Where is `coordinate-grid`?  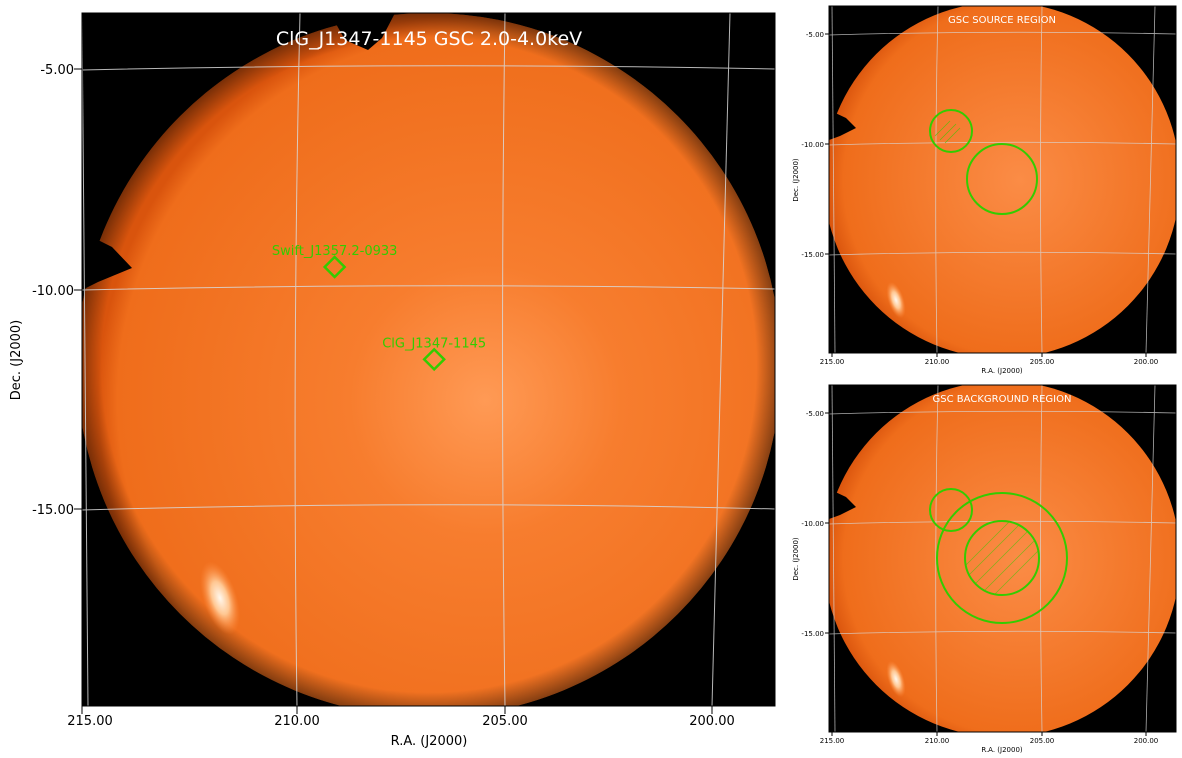 coordinate-grid is located at coordinates (1002, 179).